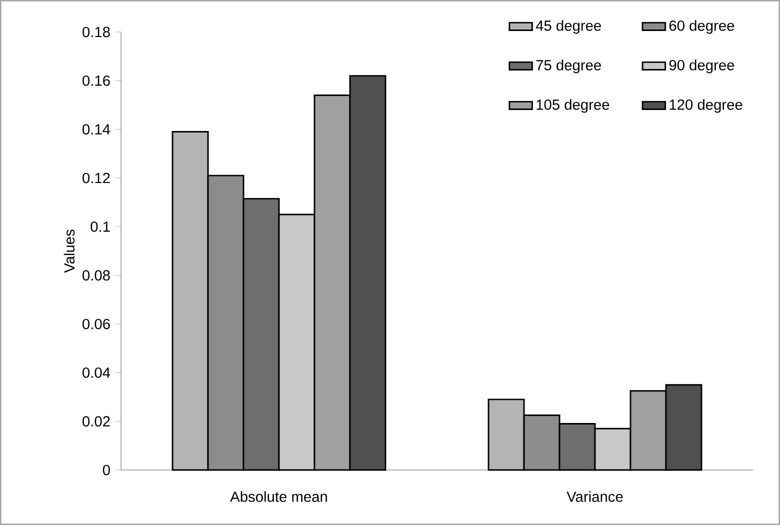  Describe the element at coordinates (100, 226) in the screenshot. I see `y-tick-label: 0.1` at that location.